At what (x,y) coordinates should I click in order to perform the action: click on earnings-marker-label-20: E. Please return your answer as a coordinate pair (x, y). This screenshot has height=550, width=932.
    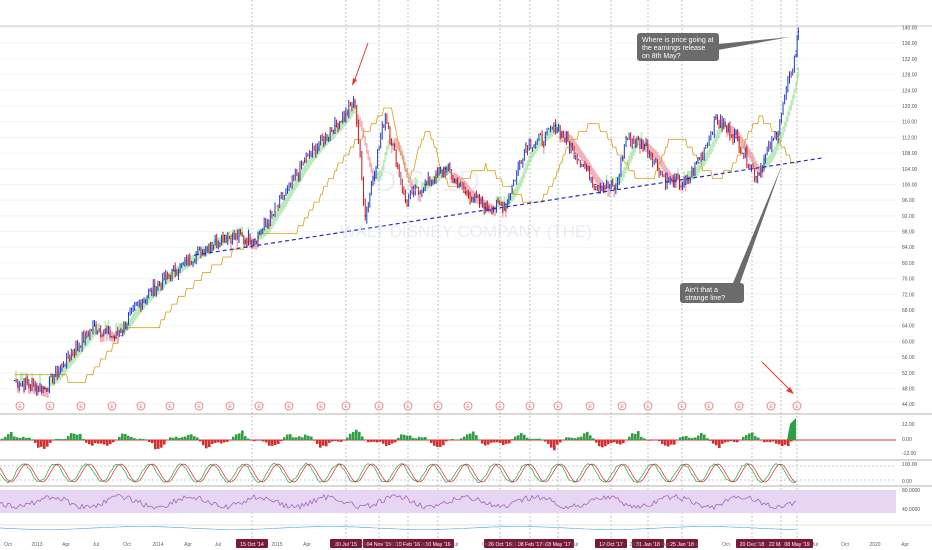
    Looking at the image, I should click on (622, 407).